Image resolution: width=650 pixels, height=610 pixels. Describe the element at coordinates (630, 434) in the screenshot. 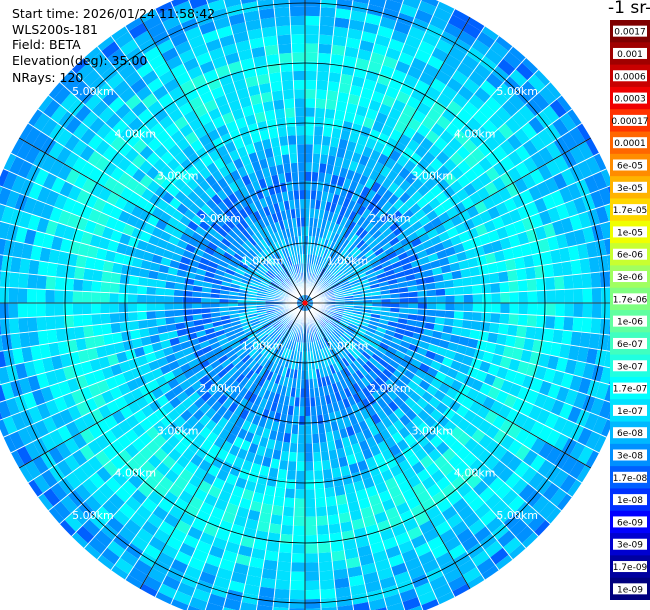

I see `colorbar-label: 6e-08` at that location.